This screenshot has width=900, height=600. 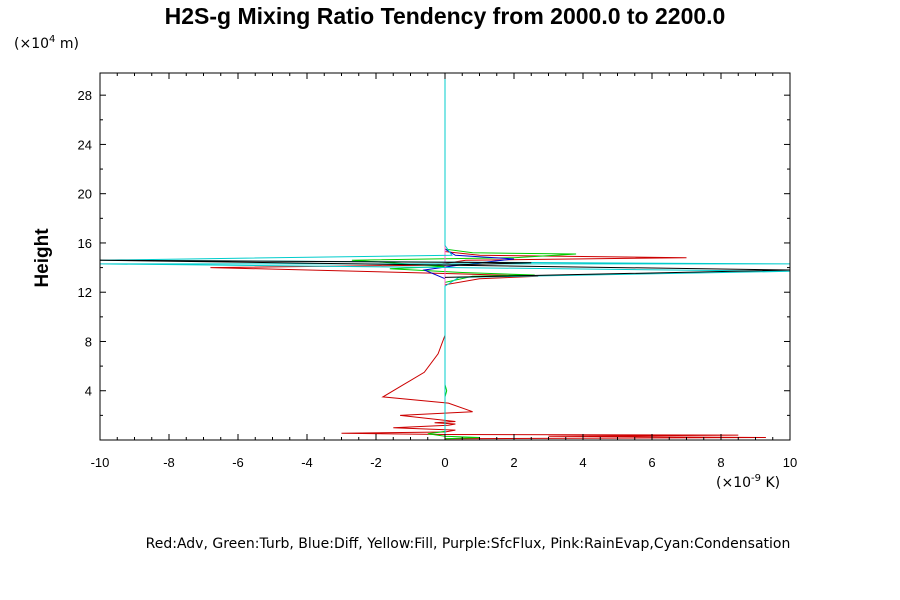 What do you see at coordinates (88, 341) in the screenshot?
I see `y-tick-label: 8` at bounding box center [88, 341].